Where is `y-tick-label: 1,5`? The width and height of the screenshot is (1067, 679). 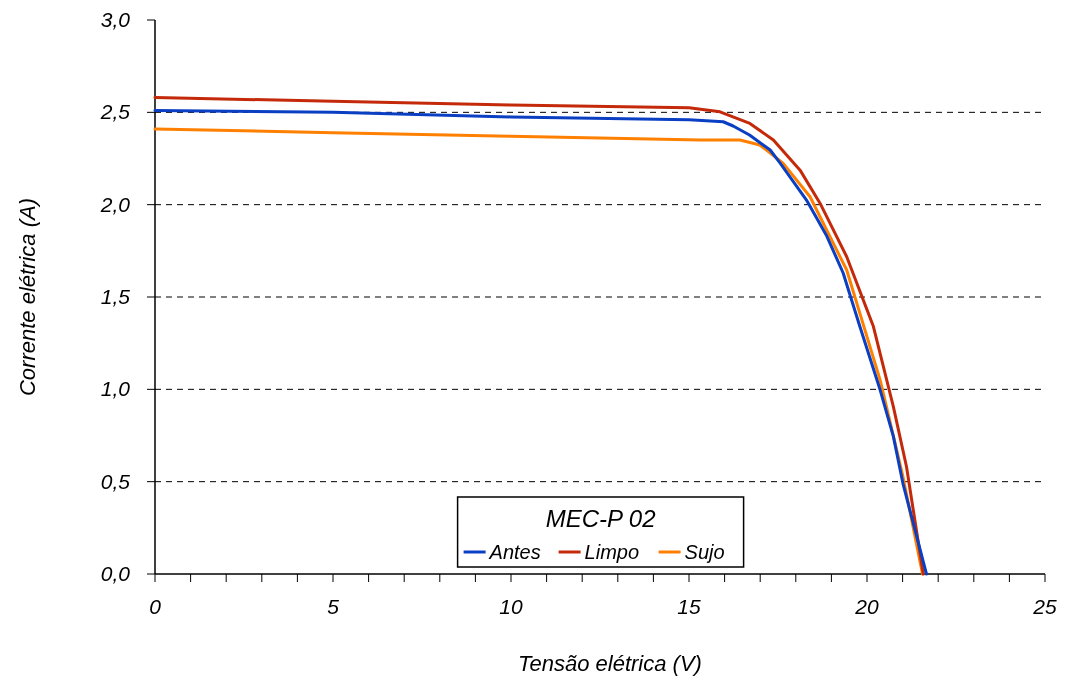
y-tick-label: 1,5 is located at coordinates (115, 296).